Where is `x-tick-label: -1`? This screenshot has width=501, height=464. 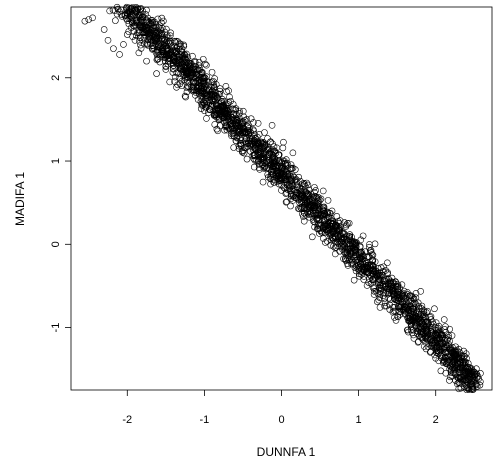 x-tick-label: -1 is located at coordinates (205, 420).